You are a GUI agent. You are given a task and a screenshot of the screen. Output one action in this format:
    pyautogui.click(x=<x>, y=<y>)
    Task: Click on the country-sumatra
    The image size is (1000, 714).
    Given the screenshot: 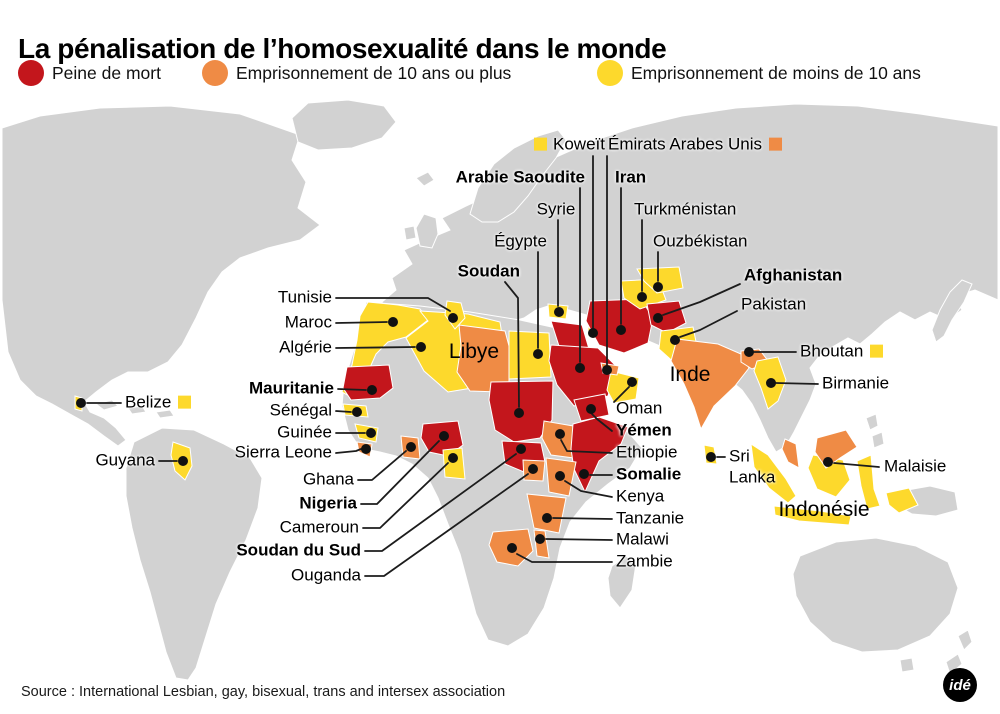 What is the action you would take?
    pyautogui.click(x=773, y=473)
    